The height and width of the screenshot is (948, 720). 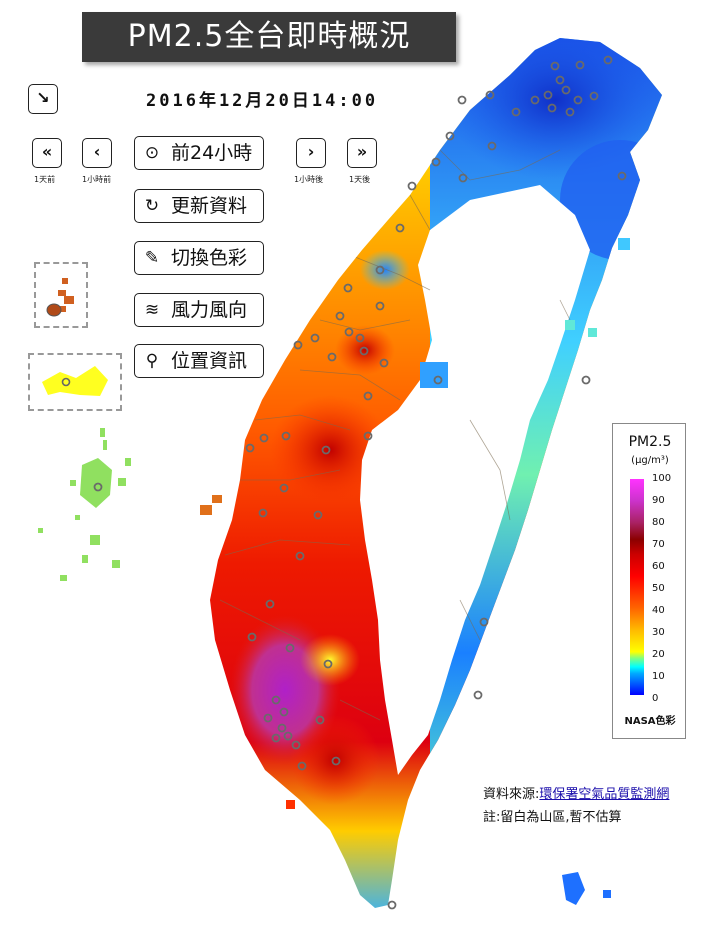 What do you see at coordinates (658, 522) in the screenshot?
I see `legend-tick: 80` at bounding box center [658, 522].